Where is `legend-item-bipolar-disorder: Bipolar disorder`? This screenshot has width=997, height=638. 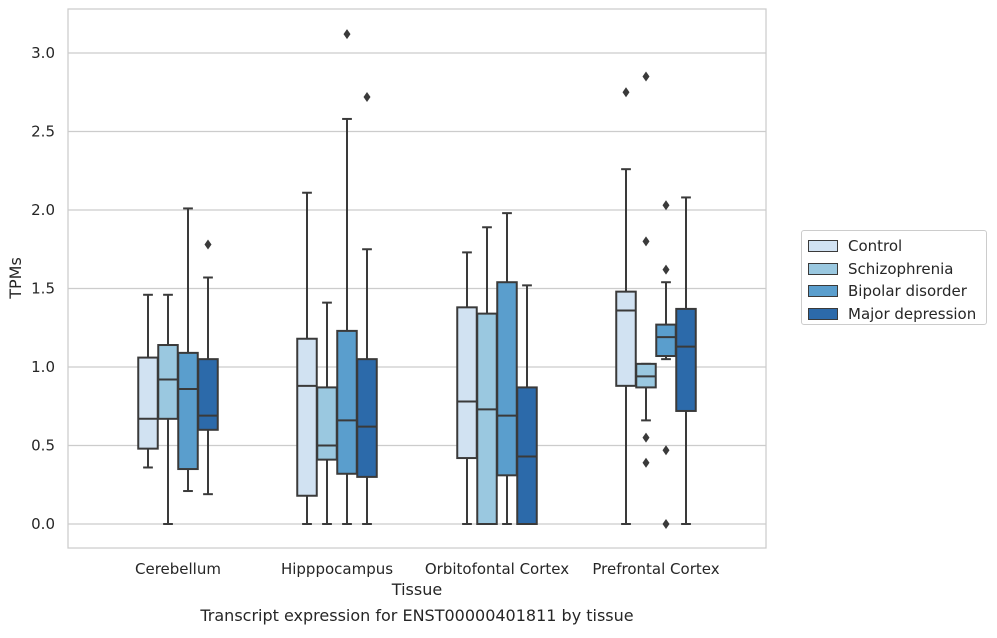 legend-item-bipolar-disorder: Bipolar disorder is located at coordinates (894, 291).